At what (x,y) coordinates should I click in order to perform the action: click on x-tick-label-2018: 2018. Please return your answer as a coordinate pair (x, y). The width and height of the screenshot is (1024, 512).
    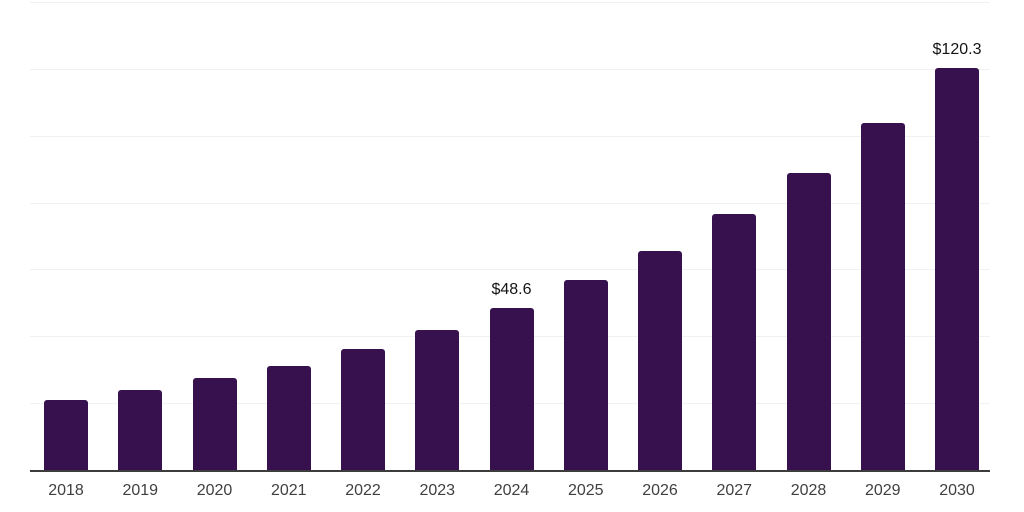
    Looking at the image, I should click on (66, 490).